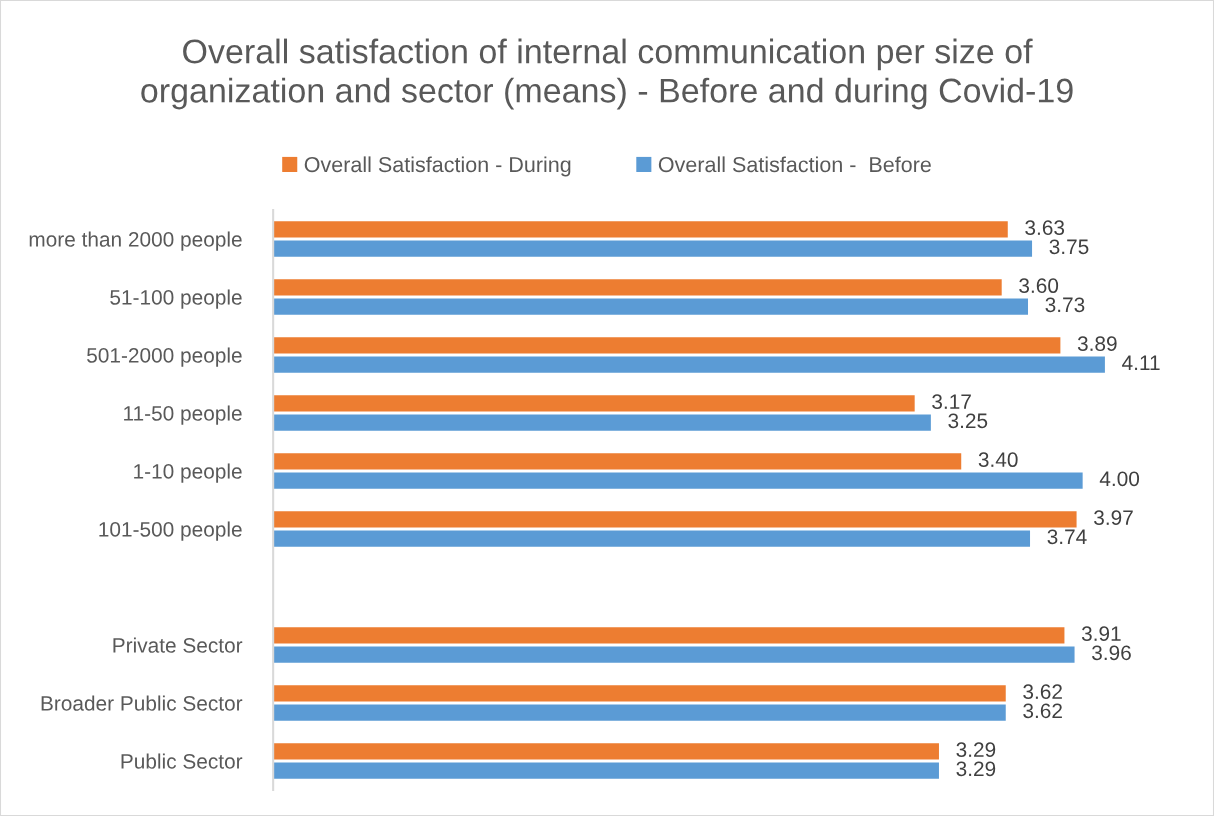 This screenshot has width=1214, height=816. I want to click on y-tick-label: more than 2000 people, so click(135, 241).